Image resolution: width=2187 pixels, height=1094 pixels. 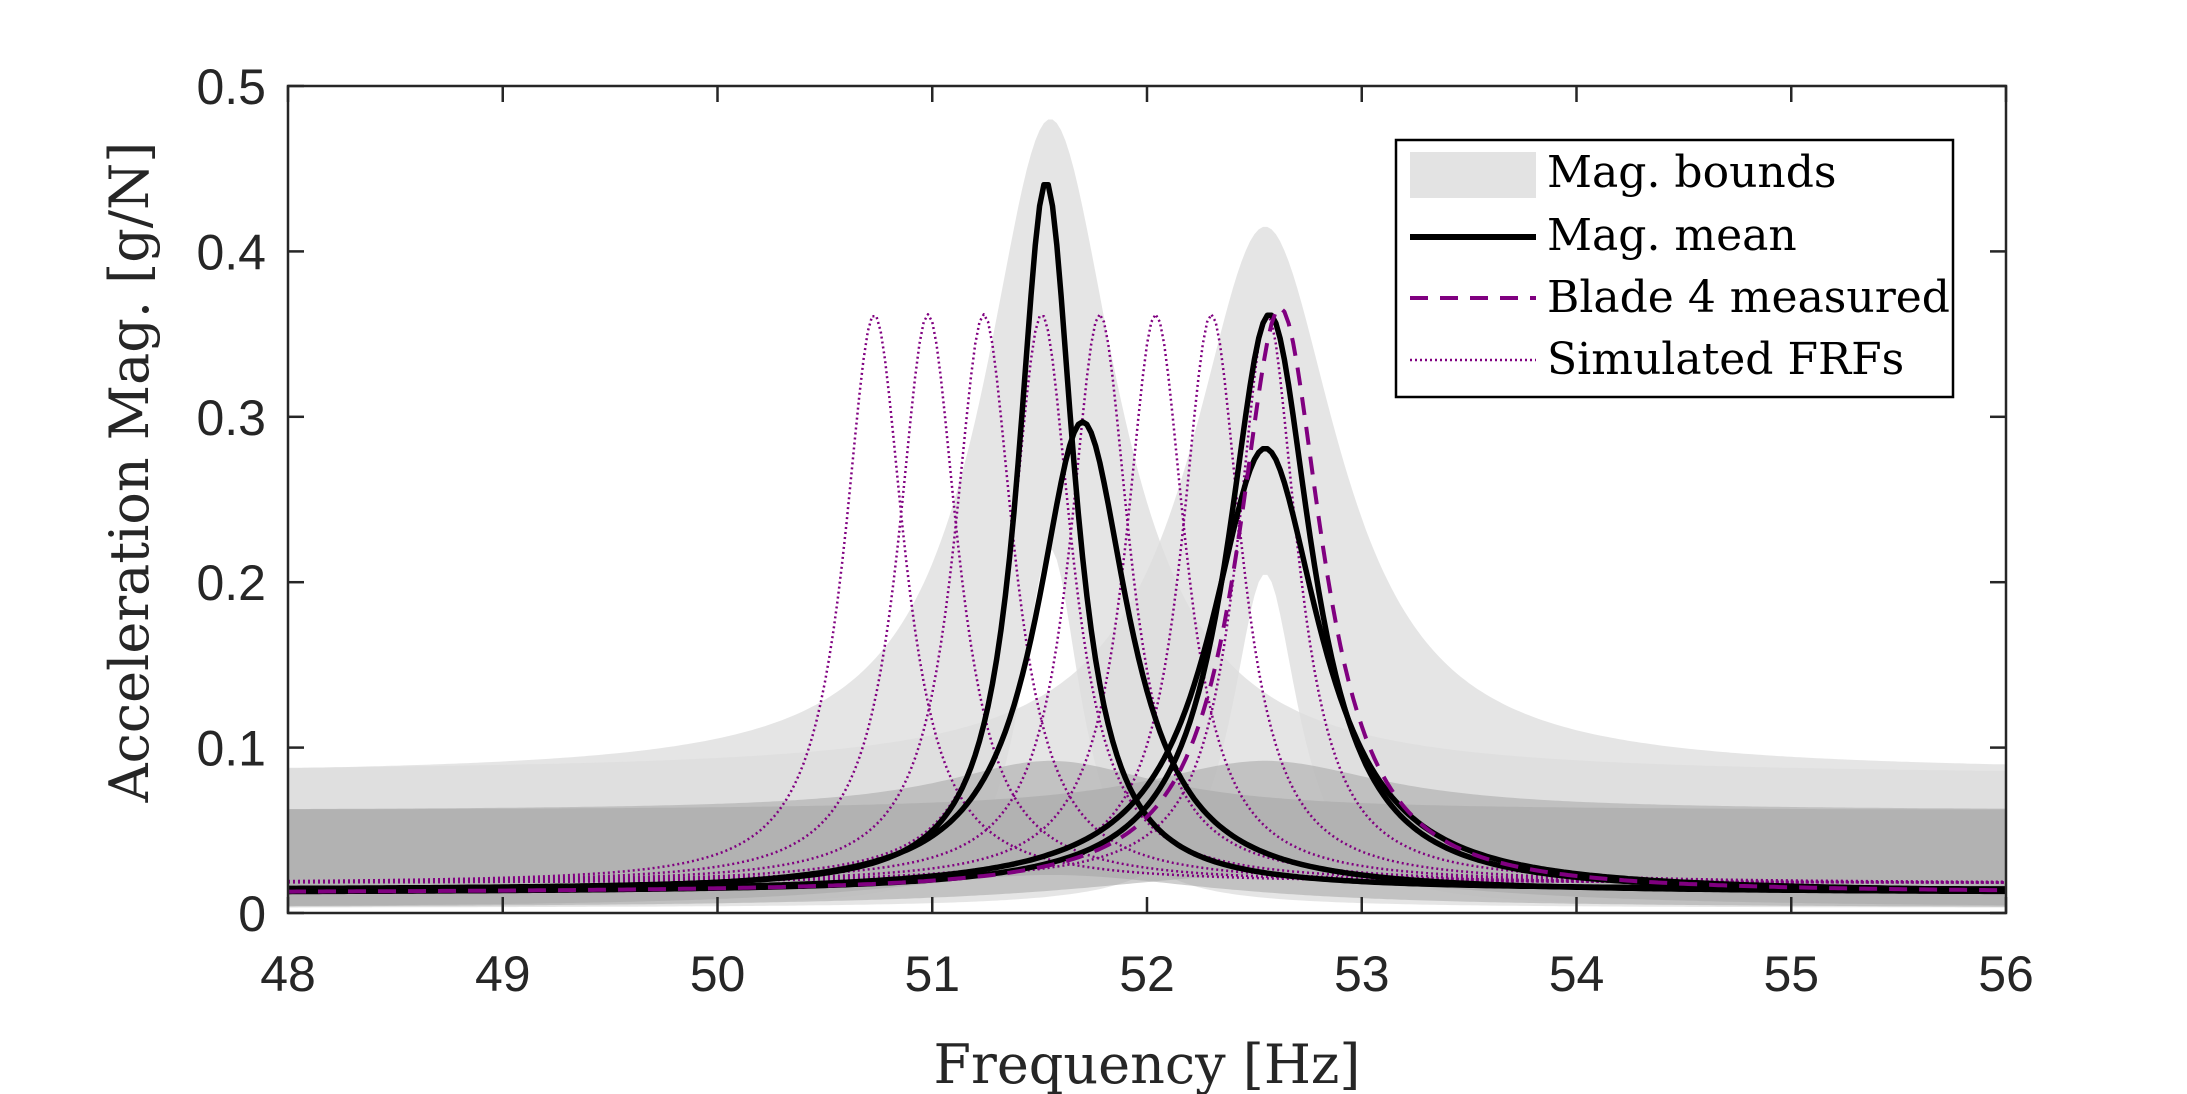 I want to click on y-tick-label: 0.5, so click(x=231, y=87).